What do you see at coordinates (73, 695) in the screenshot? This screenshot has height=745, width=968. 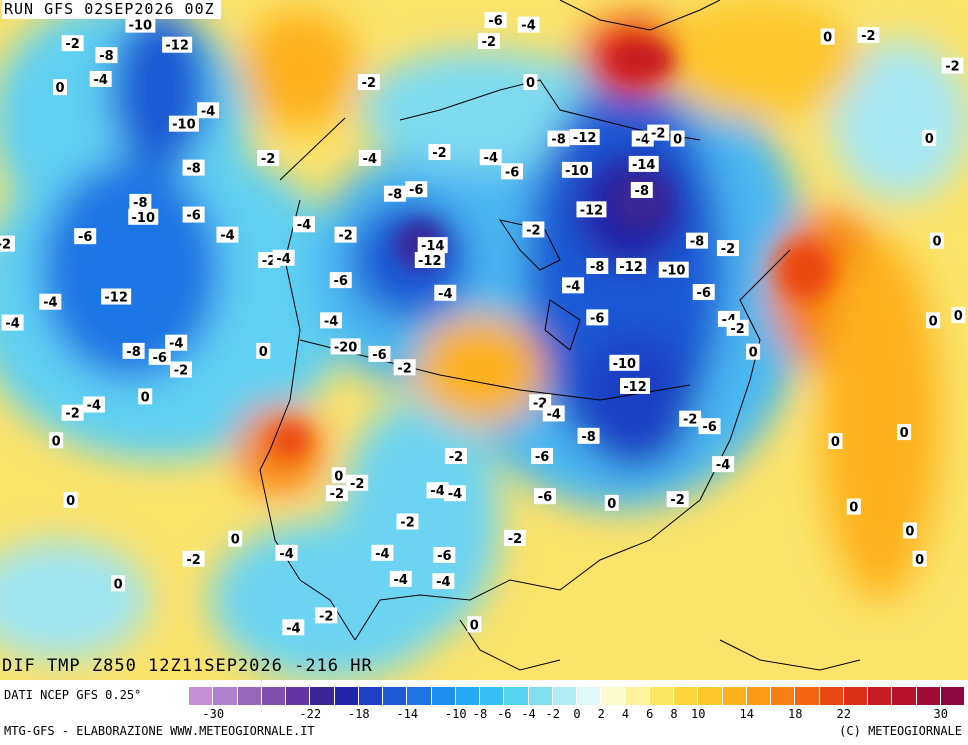 I see `data-source: DATI NCEP GFS 0.25°` at bounding box center [73, 695].